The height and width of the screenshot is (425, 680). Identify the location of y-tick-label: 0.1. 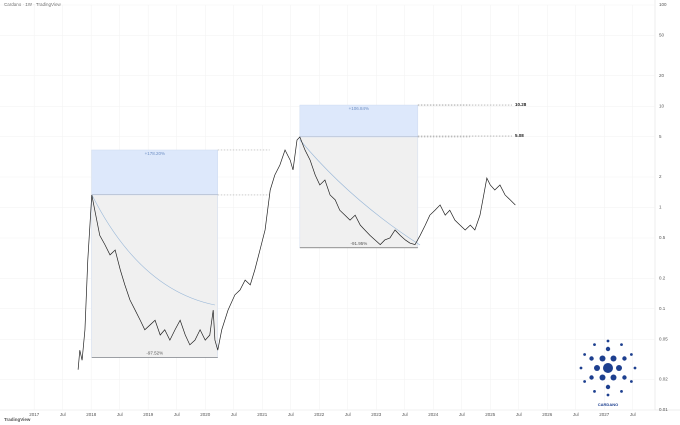
(662, 308).